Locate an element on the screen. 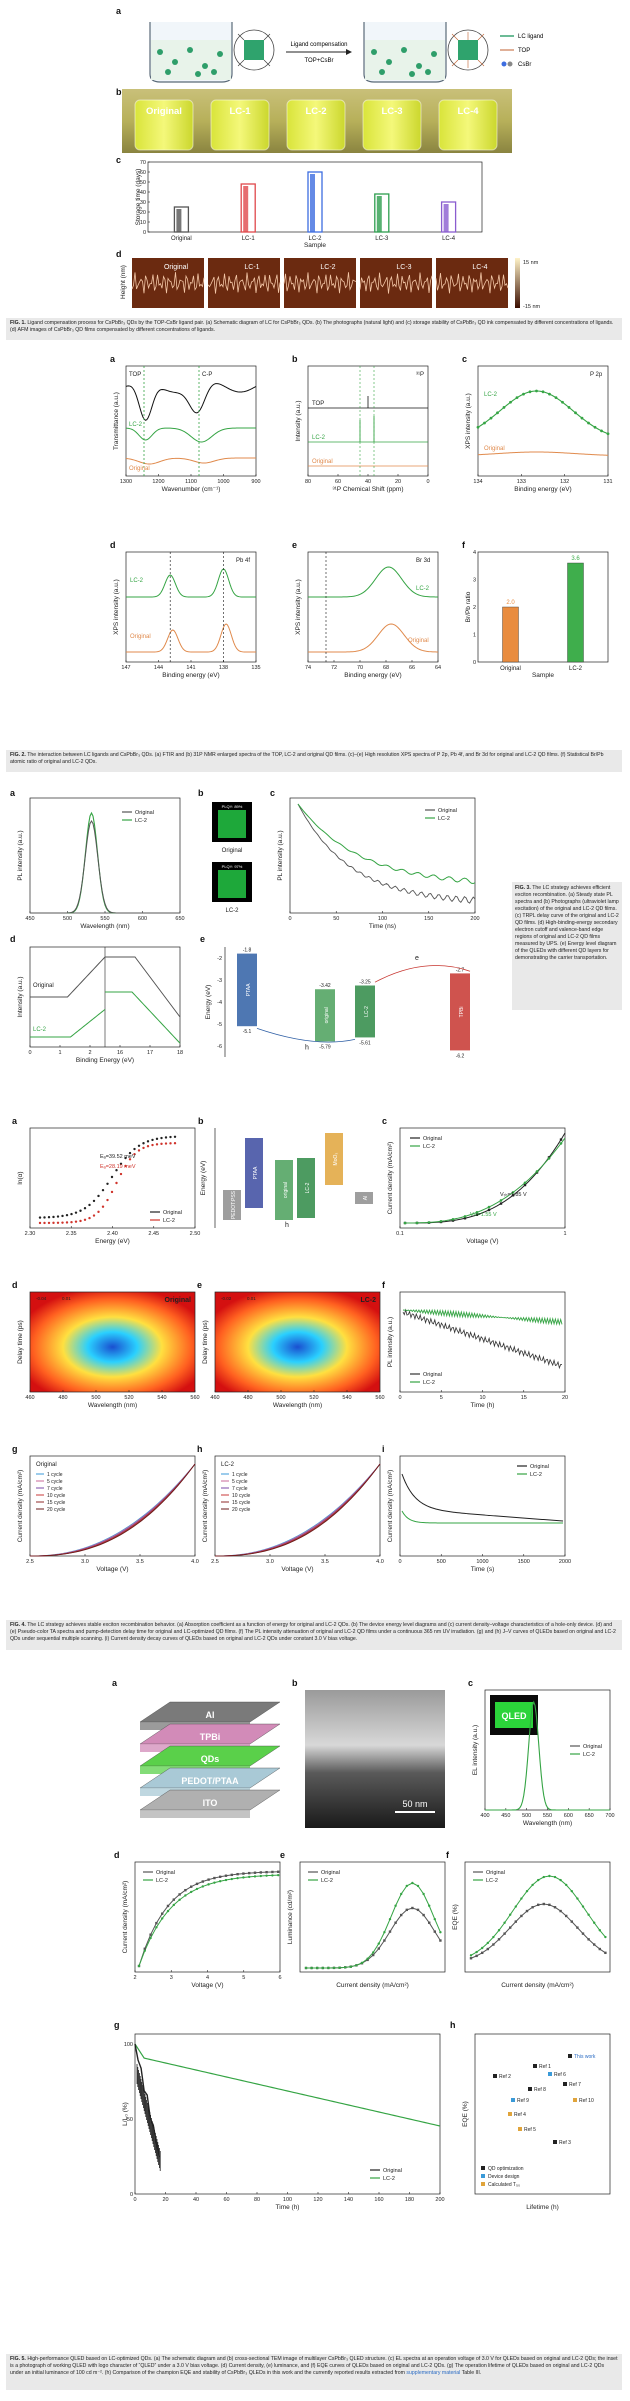 Image resolution: width=630 pixels, height=2401 pixels. y-tick-label: -2 is located at coordinates (219, 959).